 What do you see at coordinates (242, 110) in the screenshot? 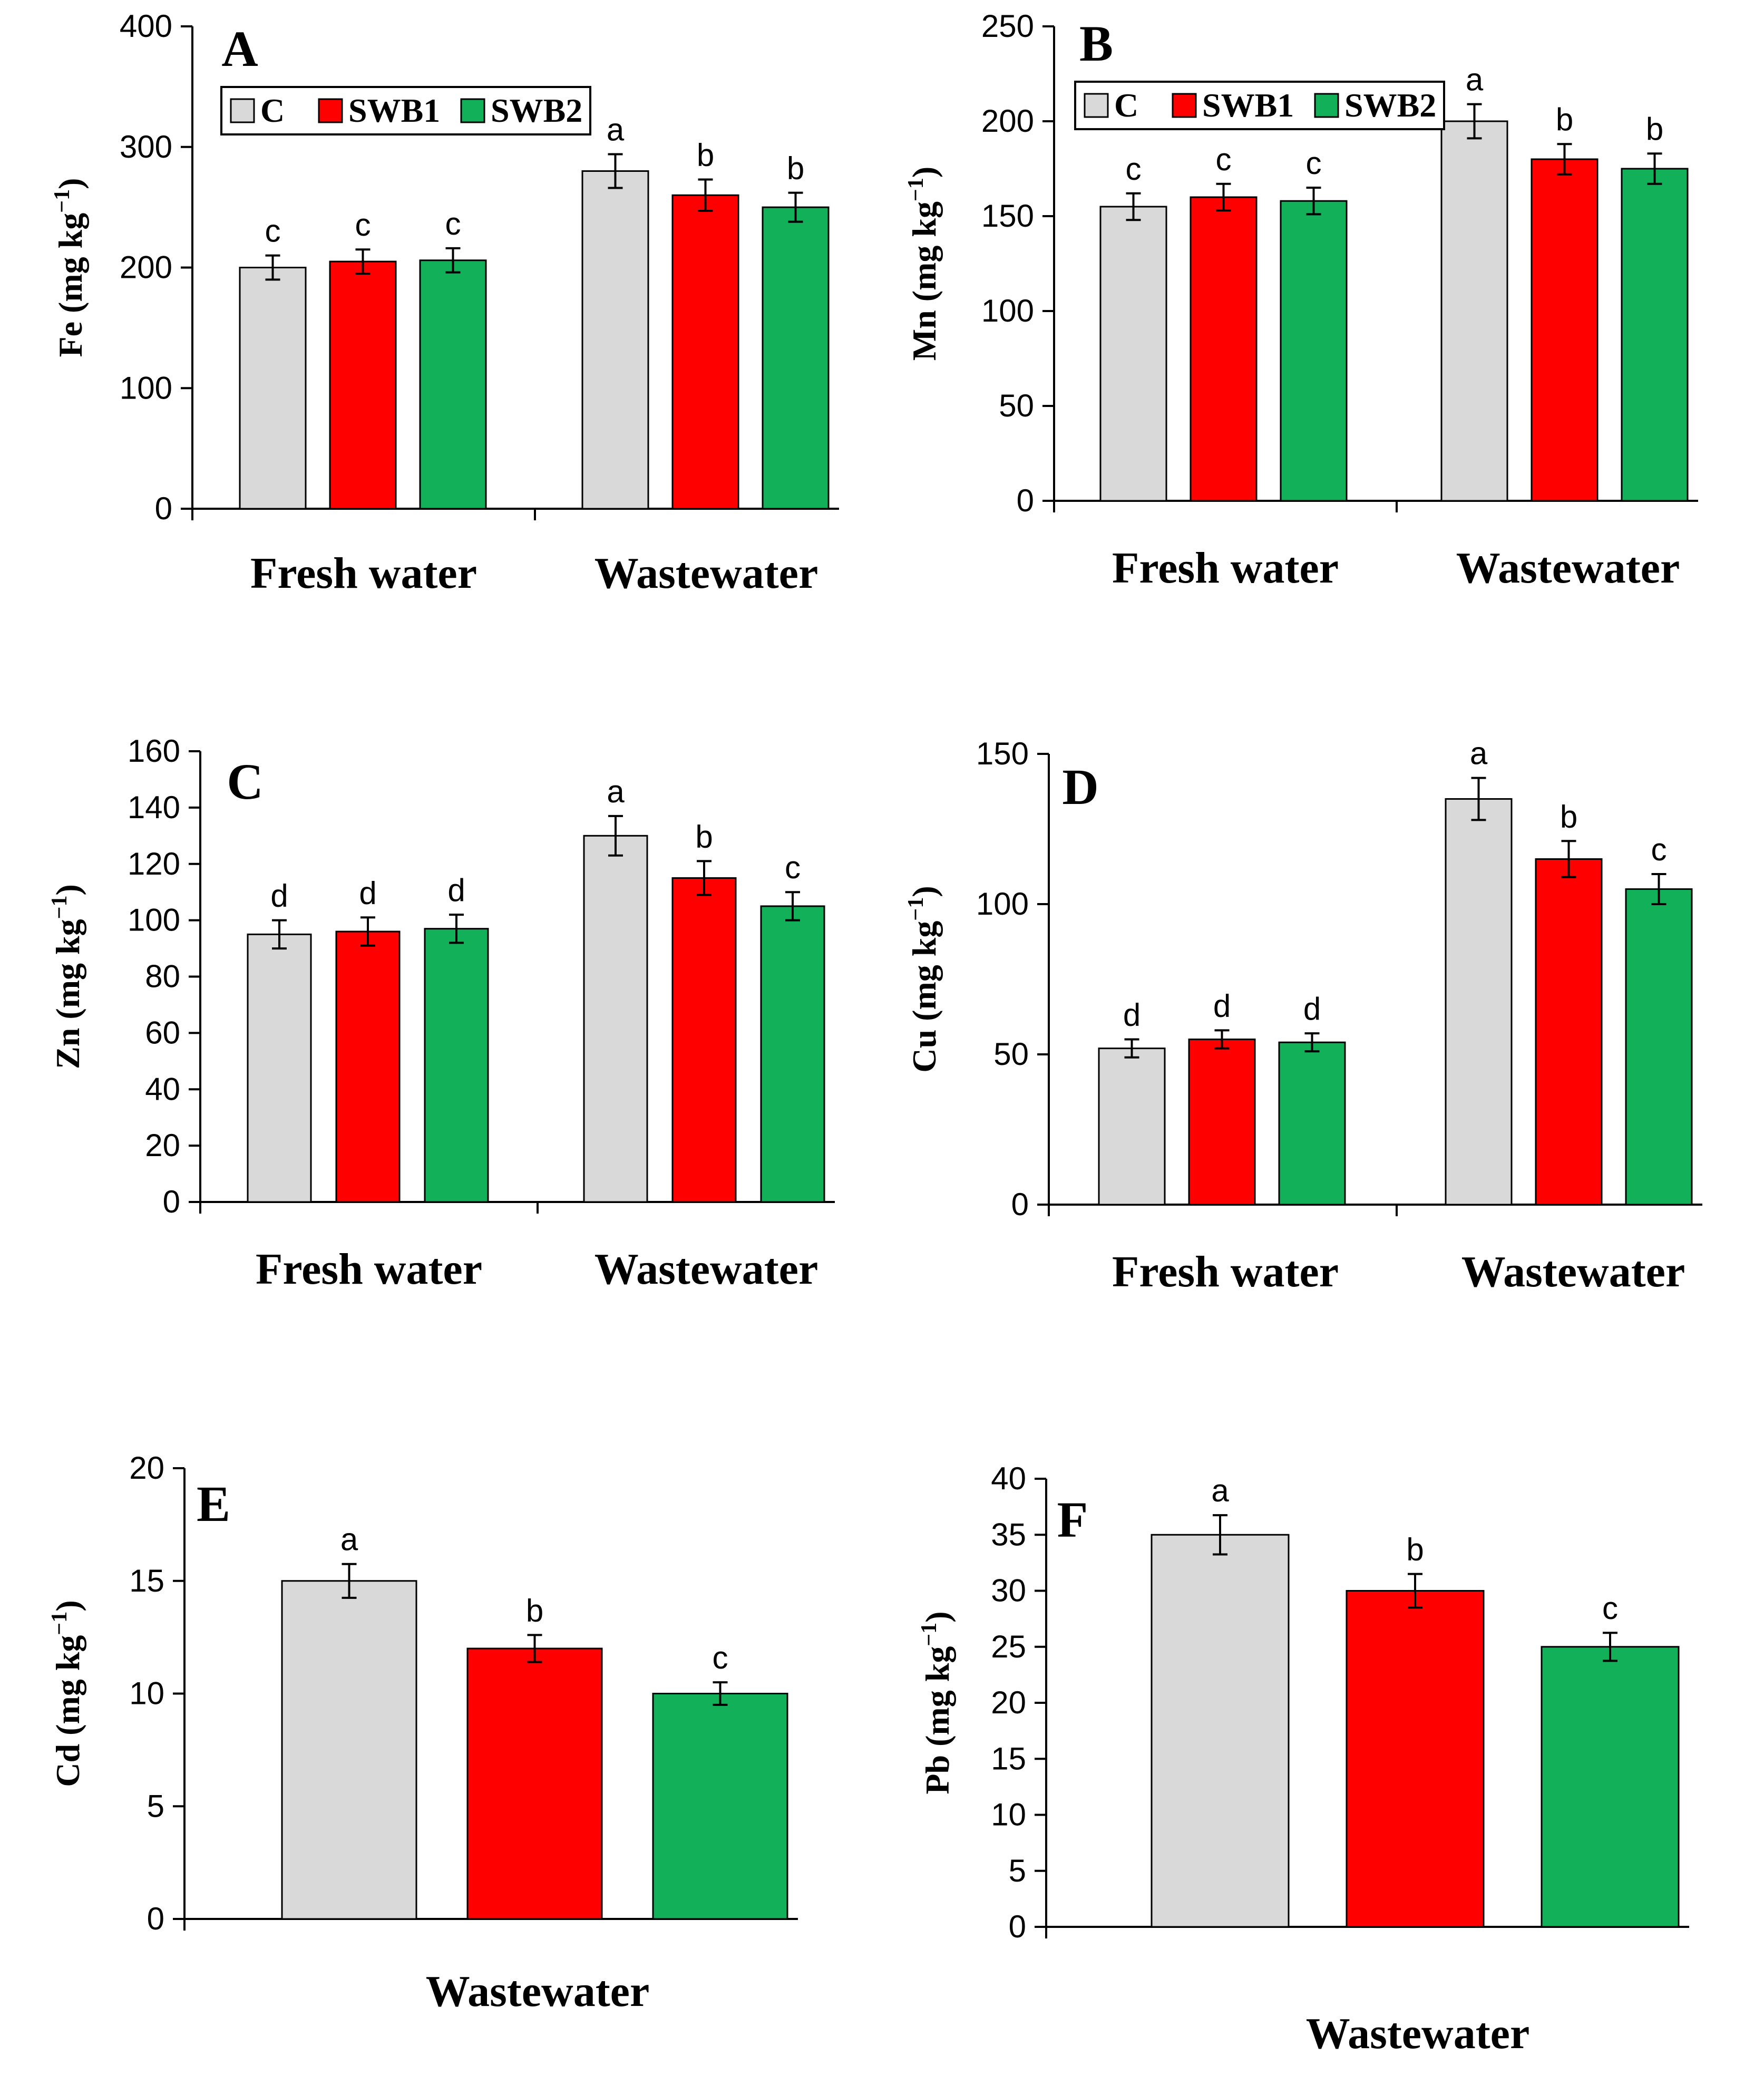
I see `legend-swatch-c` at bounding box center [242, 110].